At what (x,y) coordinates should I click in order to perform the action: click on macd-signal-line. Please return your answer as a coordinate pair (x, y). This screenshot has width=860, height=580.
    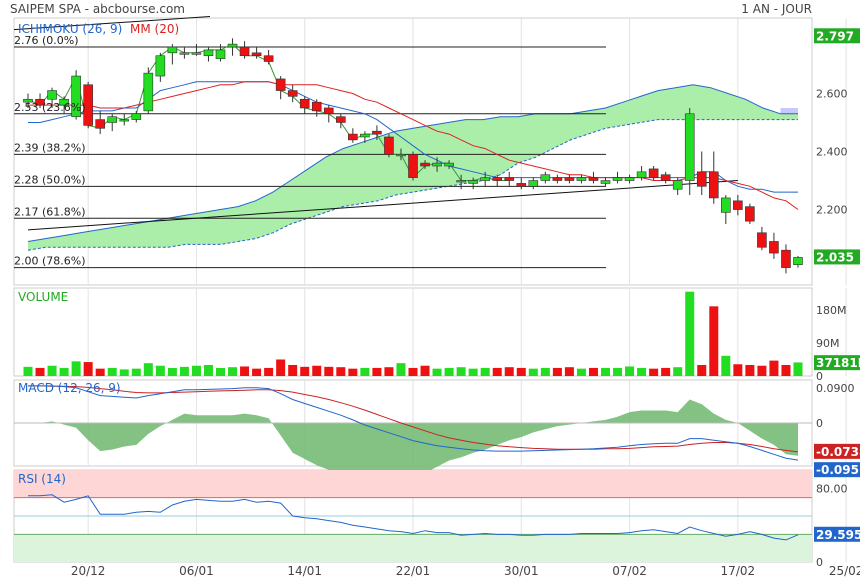
    Looking at the image, I should click on (413, 419).